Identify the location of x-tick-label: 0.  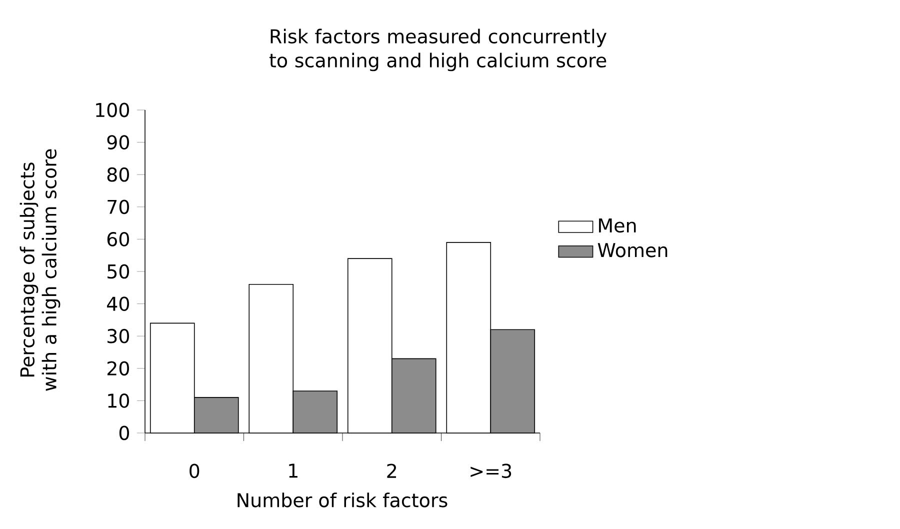
(195, 471).